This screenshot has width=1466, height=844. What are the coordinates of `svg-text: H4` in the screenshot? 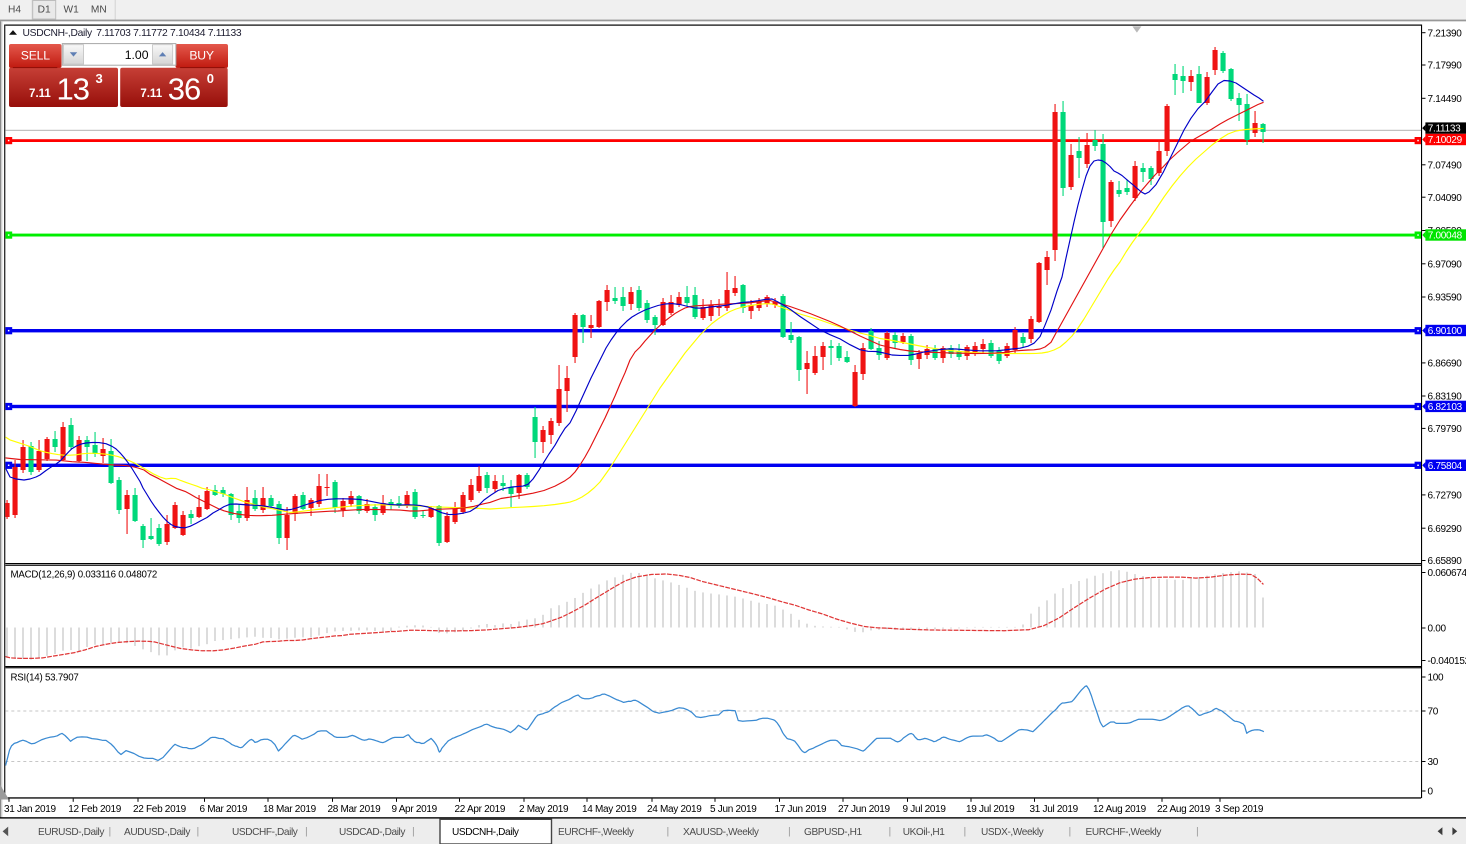 It's located at (14, 10).